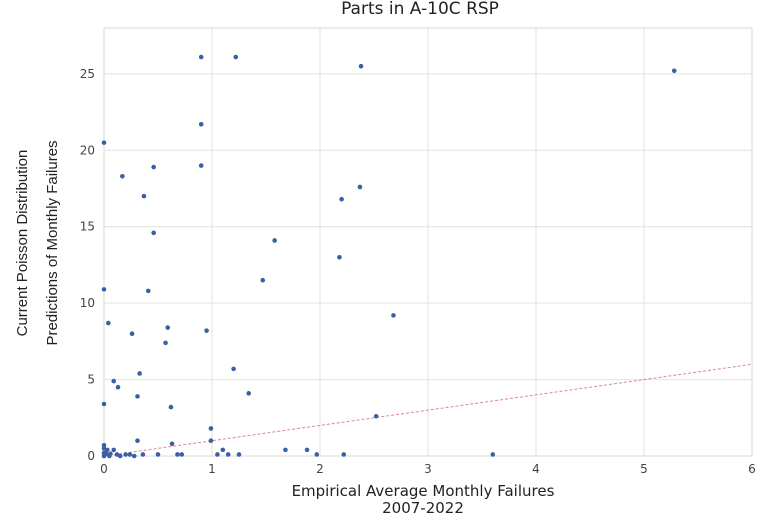 The height and width of the screenshot is (515, 775). Describe the element at coordinates (87, 303) in the screenshot. I see `y-tick-label: 10` at that location.